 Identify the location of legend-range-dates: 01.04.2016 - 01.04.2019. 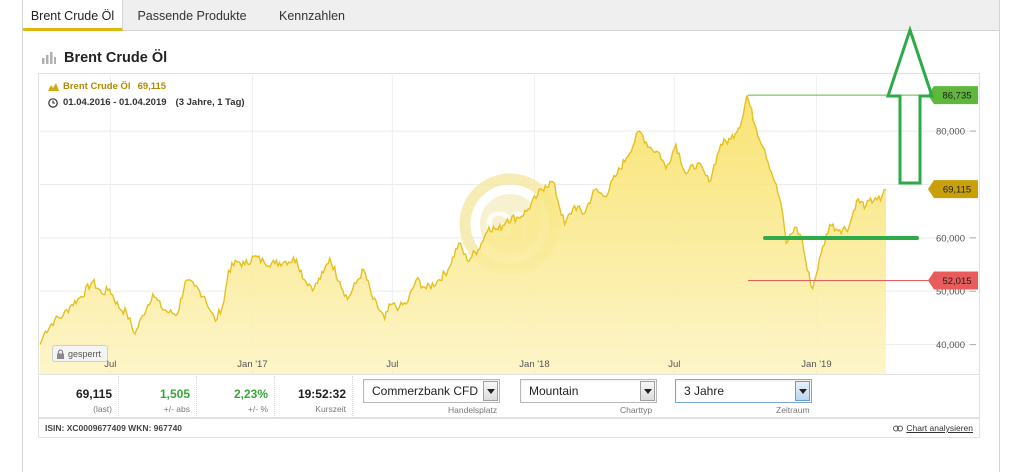
(115, 102).